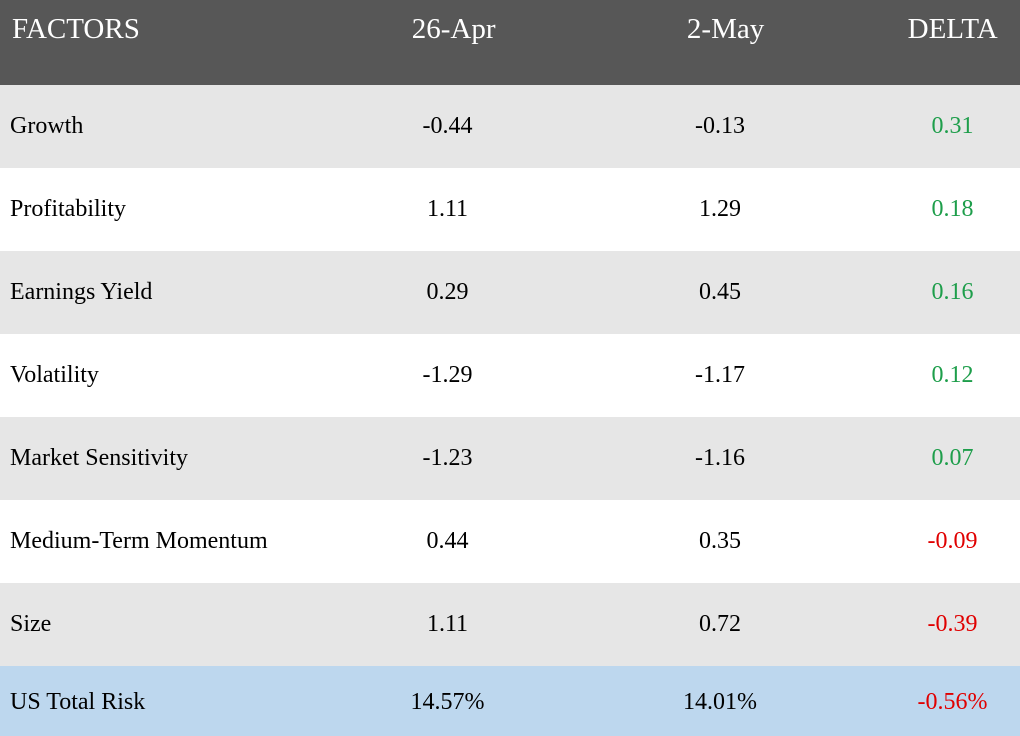 Image resolution: width=1020 pixels, height=736 pixels. Describe the element at coordinates (952, 126) in the screenshot. I see `value-delta: 0.31` at that location.